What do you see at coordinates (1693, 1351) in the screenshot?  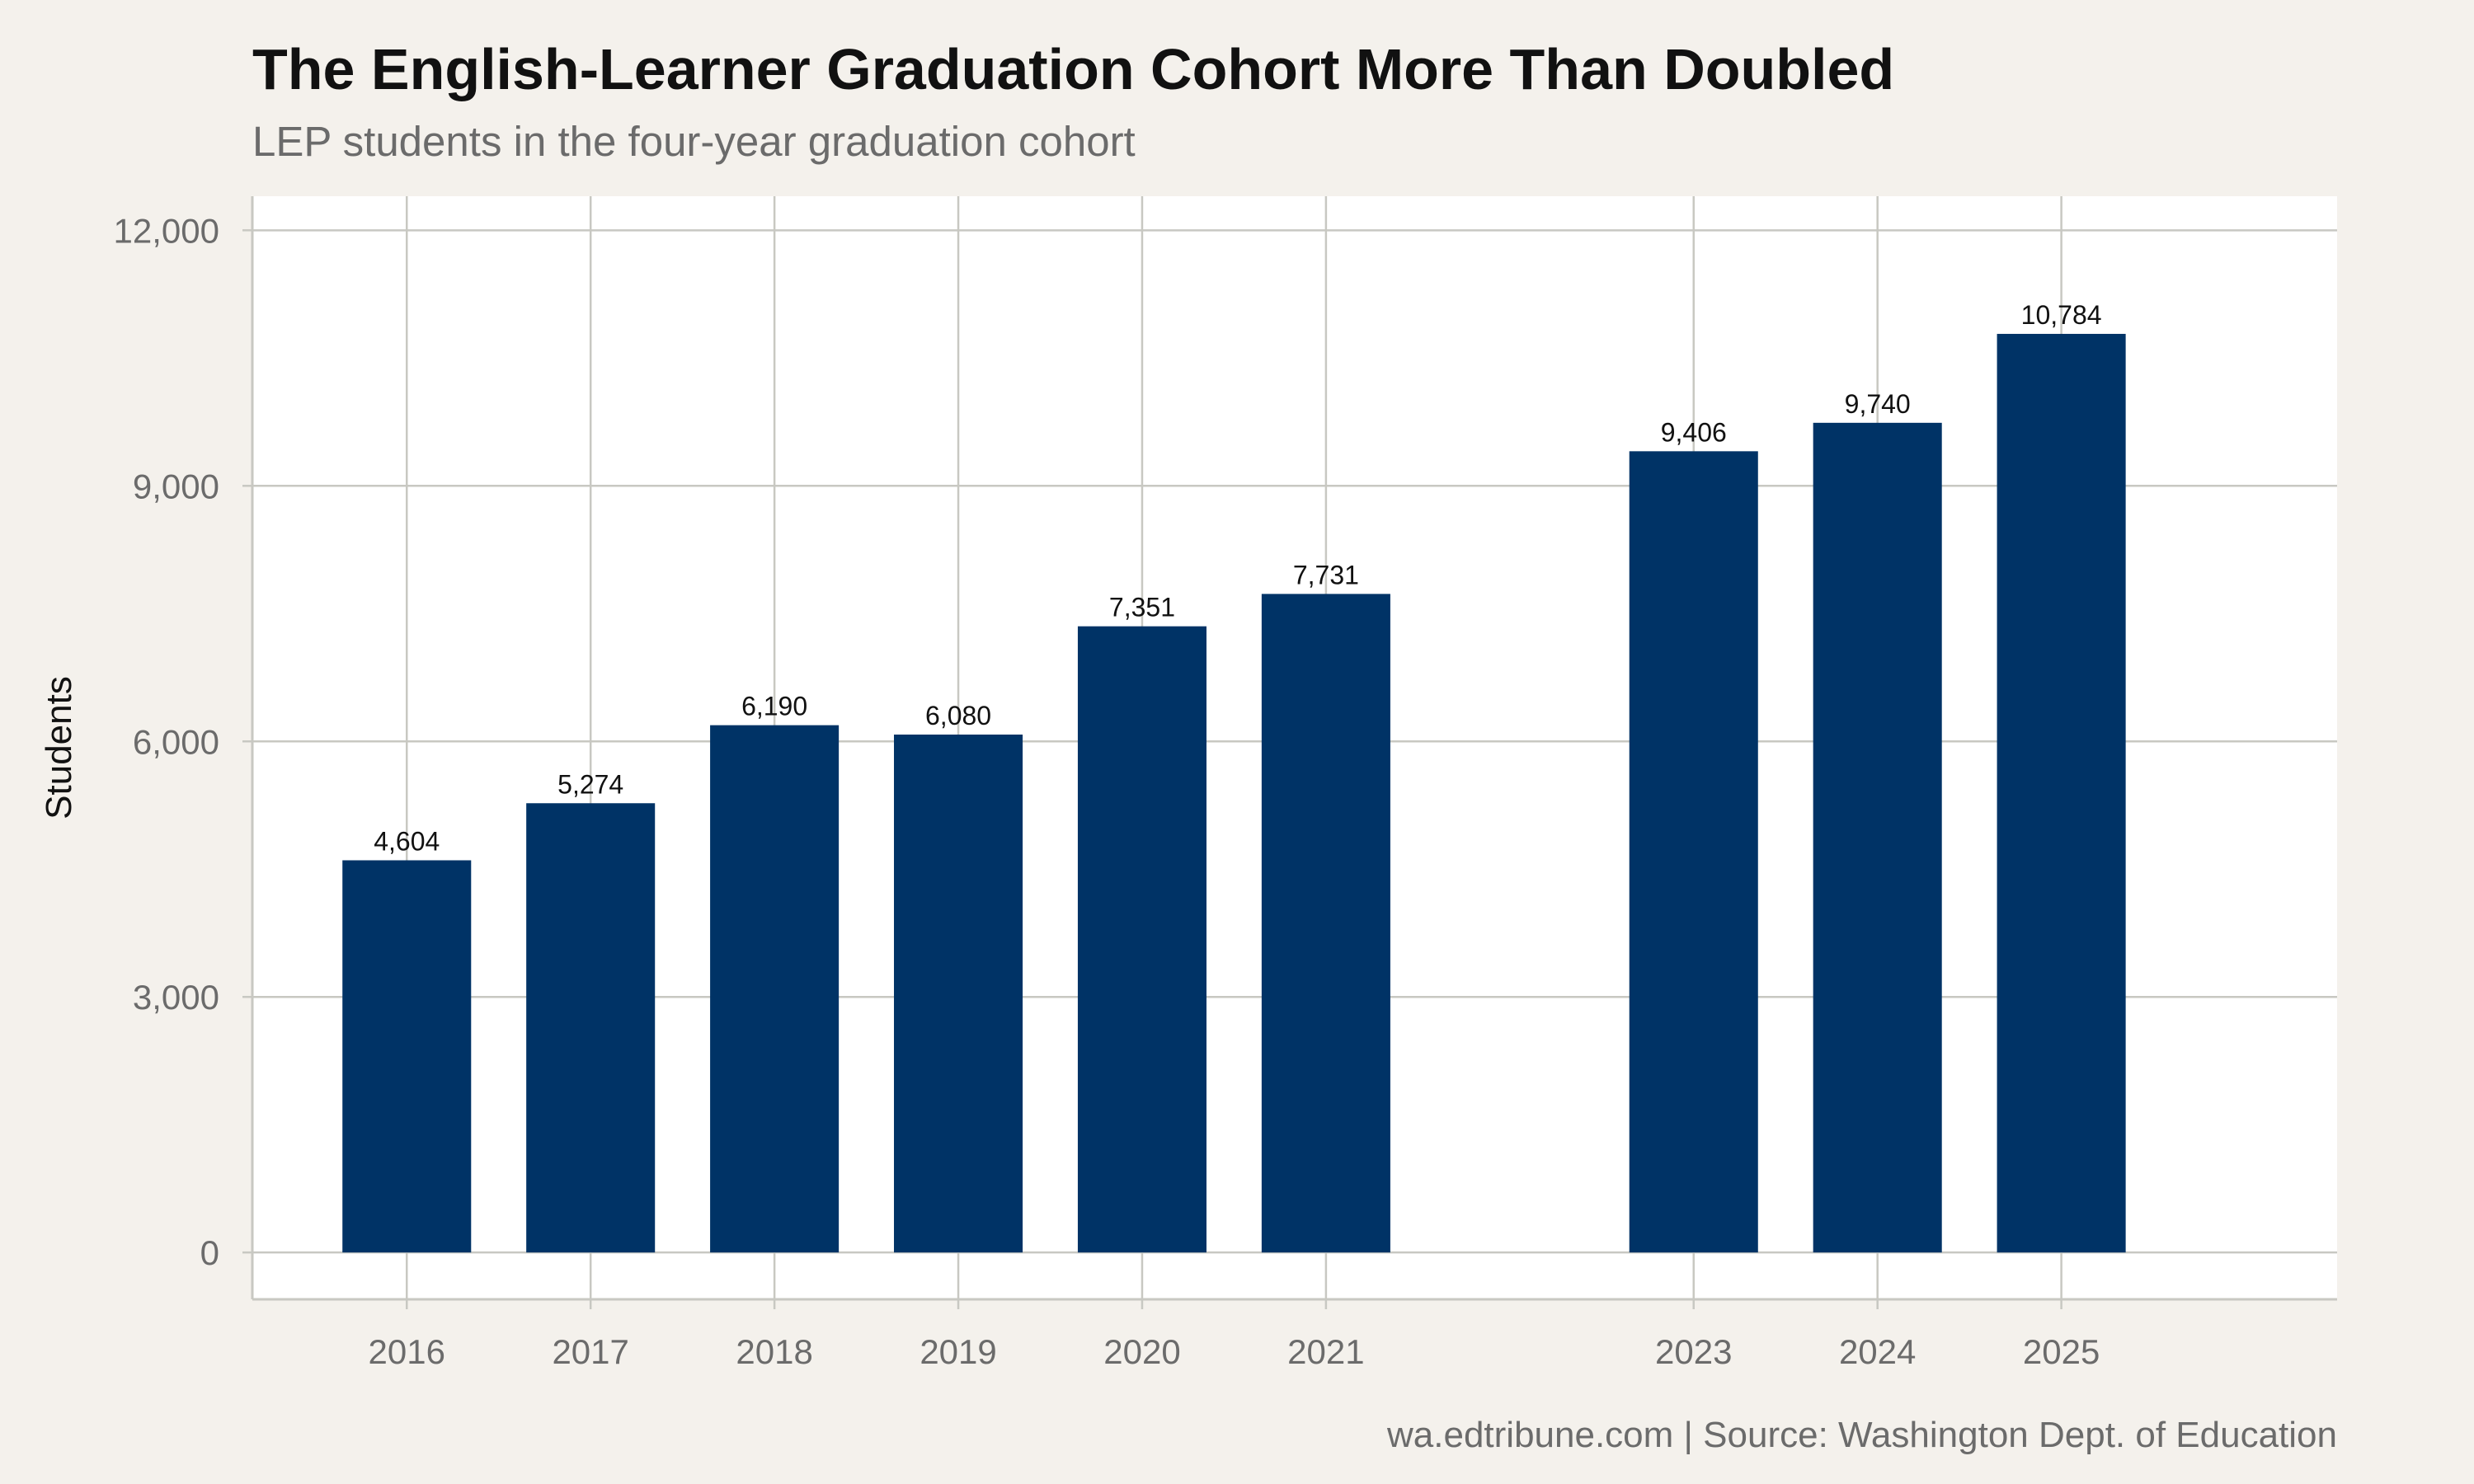 I see `x-tick-label: 2023` at bounding box center [1693, 1351].